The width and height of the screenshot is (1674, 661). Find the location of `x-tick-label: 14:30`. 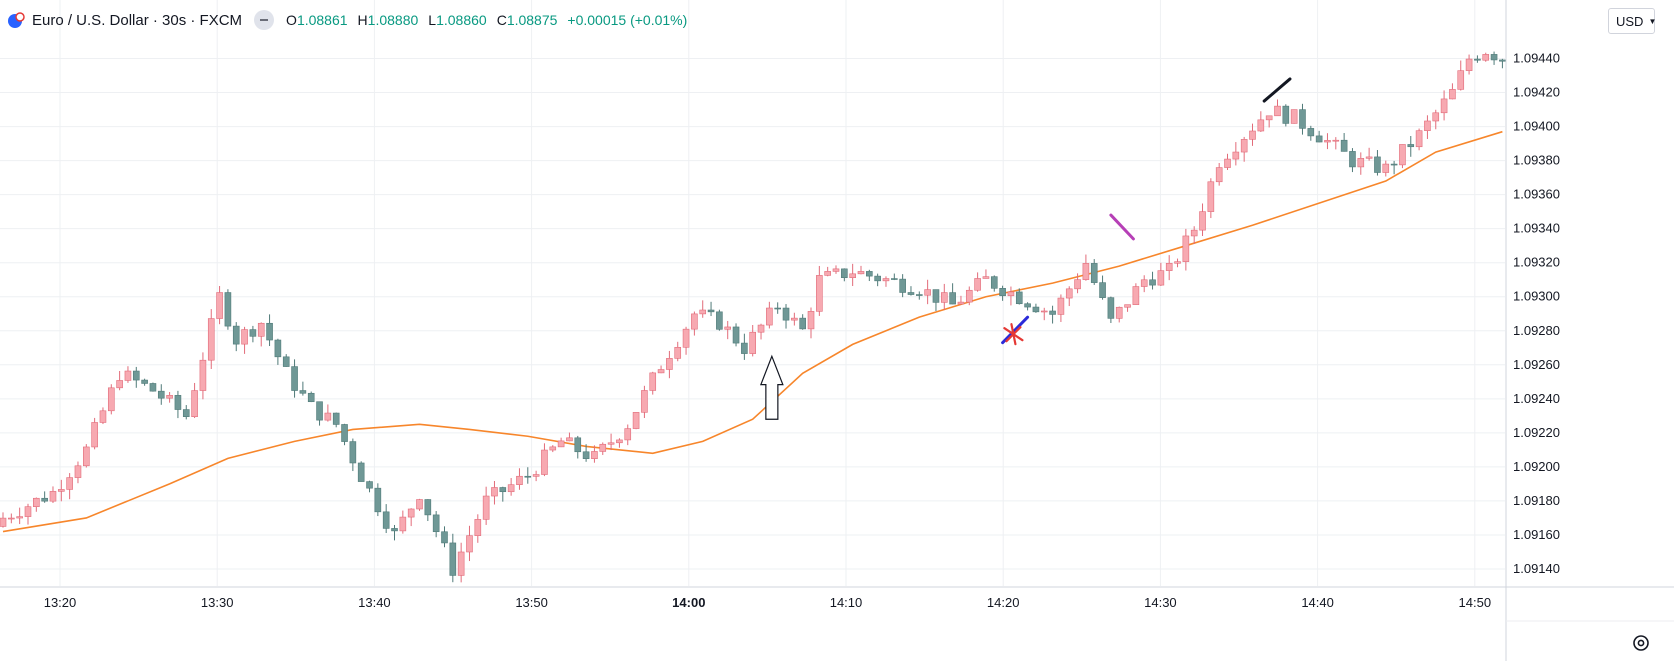

x-tick-label: 14:30 is located at coordinates (1160, 602).